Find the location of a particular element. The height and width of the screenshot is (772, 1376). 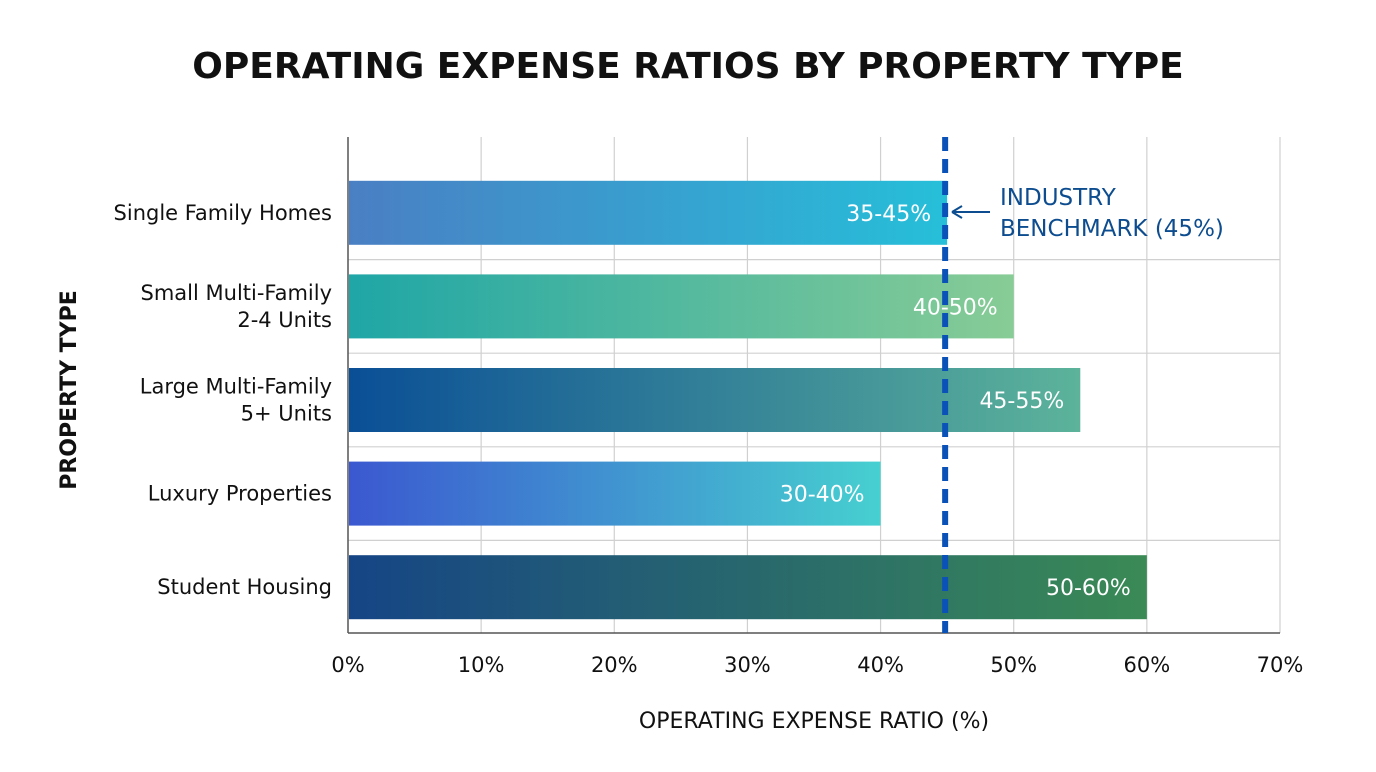

x-tick-label: 50% is located at coordinates (1013, 665).